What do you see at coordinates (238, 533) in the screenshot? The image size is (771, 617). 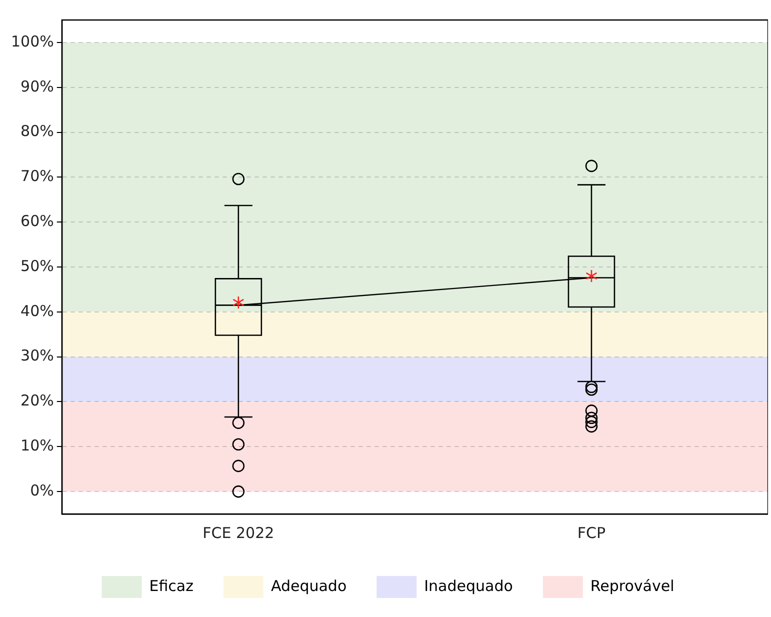 I see `x-tick-label: FCE 2022` at bounding box center [238, 533].